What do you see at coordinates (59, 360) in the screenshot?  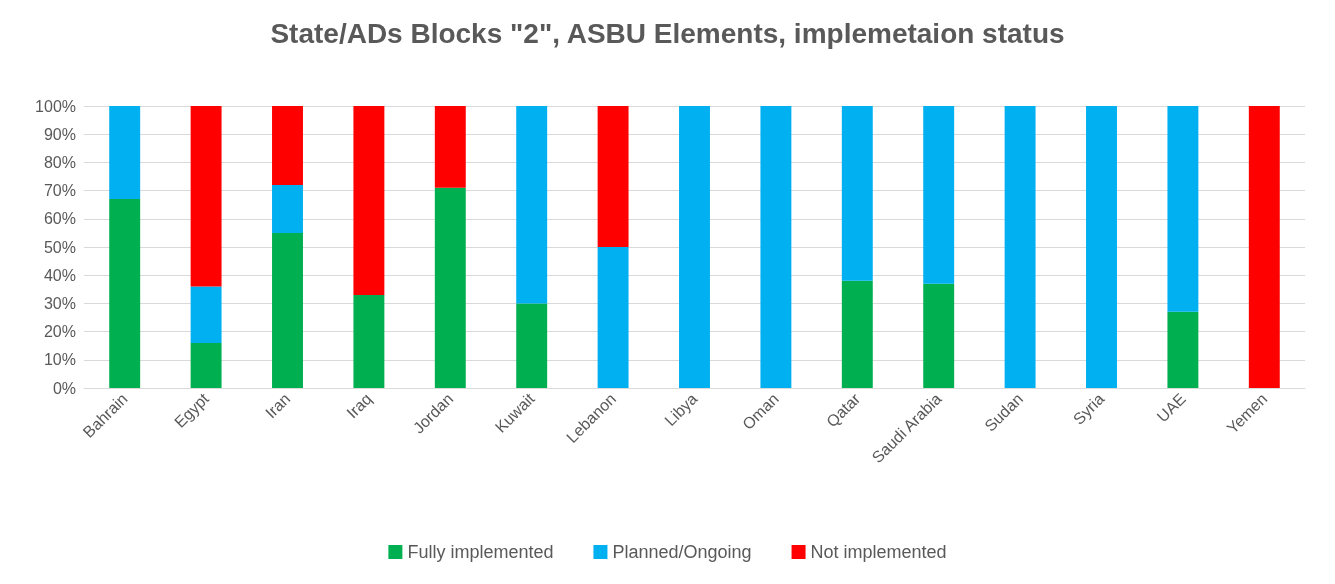 I see `y-tick-label: 10%` at bounding box center [59, 360].